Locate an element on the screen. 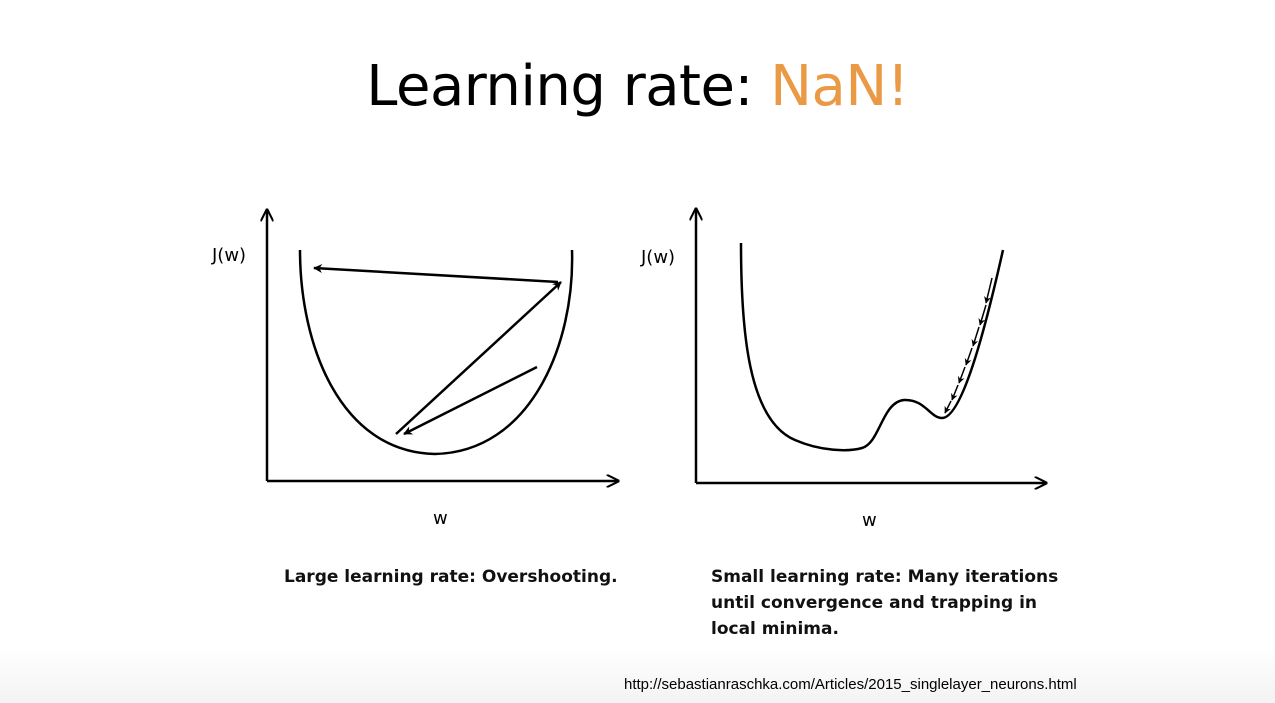 This screenshot has width=1275, height=703. right-x-label: w is located at coordinates (869, 520).